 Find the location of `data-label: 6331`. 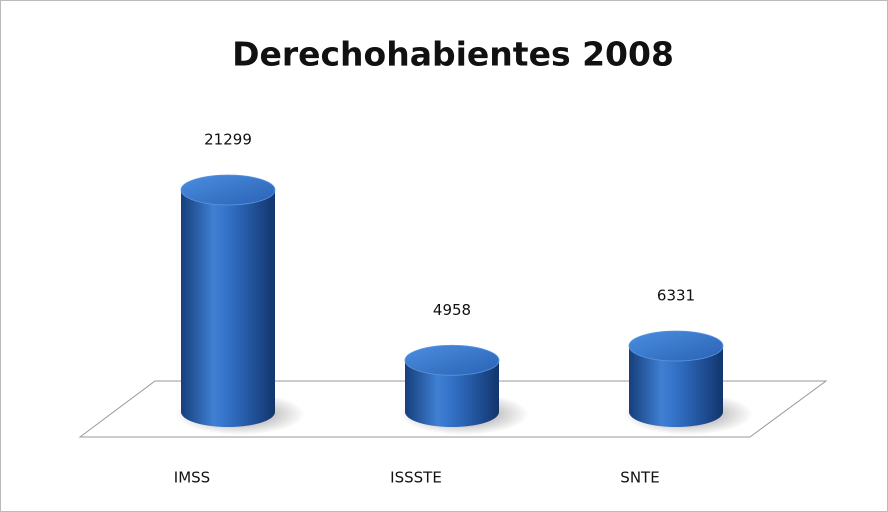

data-label: 6331 is located at coordinates (676, 296).